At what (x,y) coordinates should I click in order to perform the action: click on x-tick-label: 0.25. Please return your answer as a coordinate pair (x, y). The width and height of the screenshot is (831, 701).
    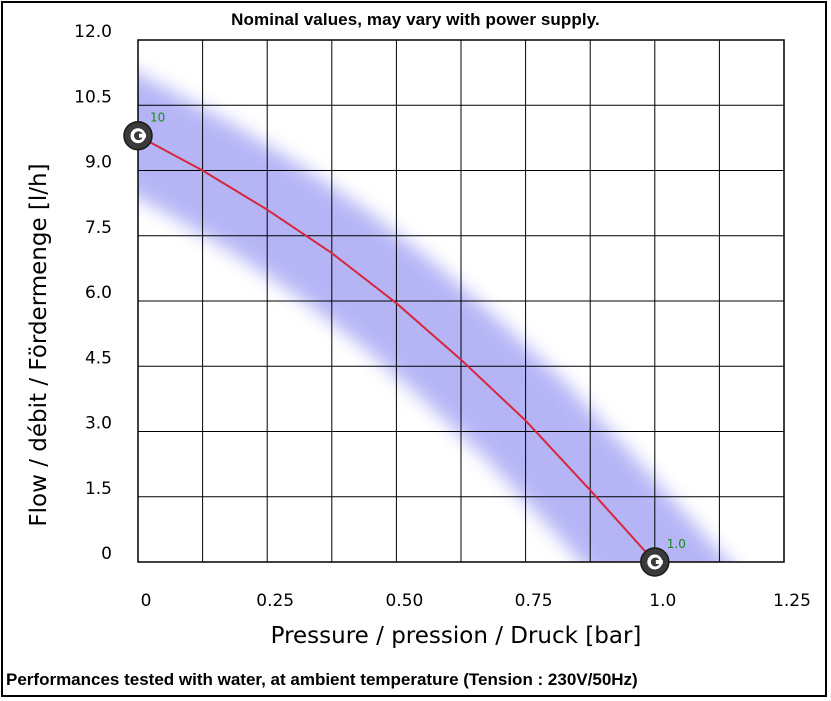
    Looking at the image, I should click on (275, 601).